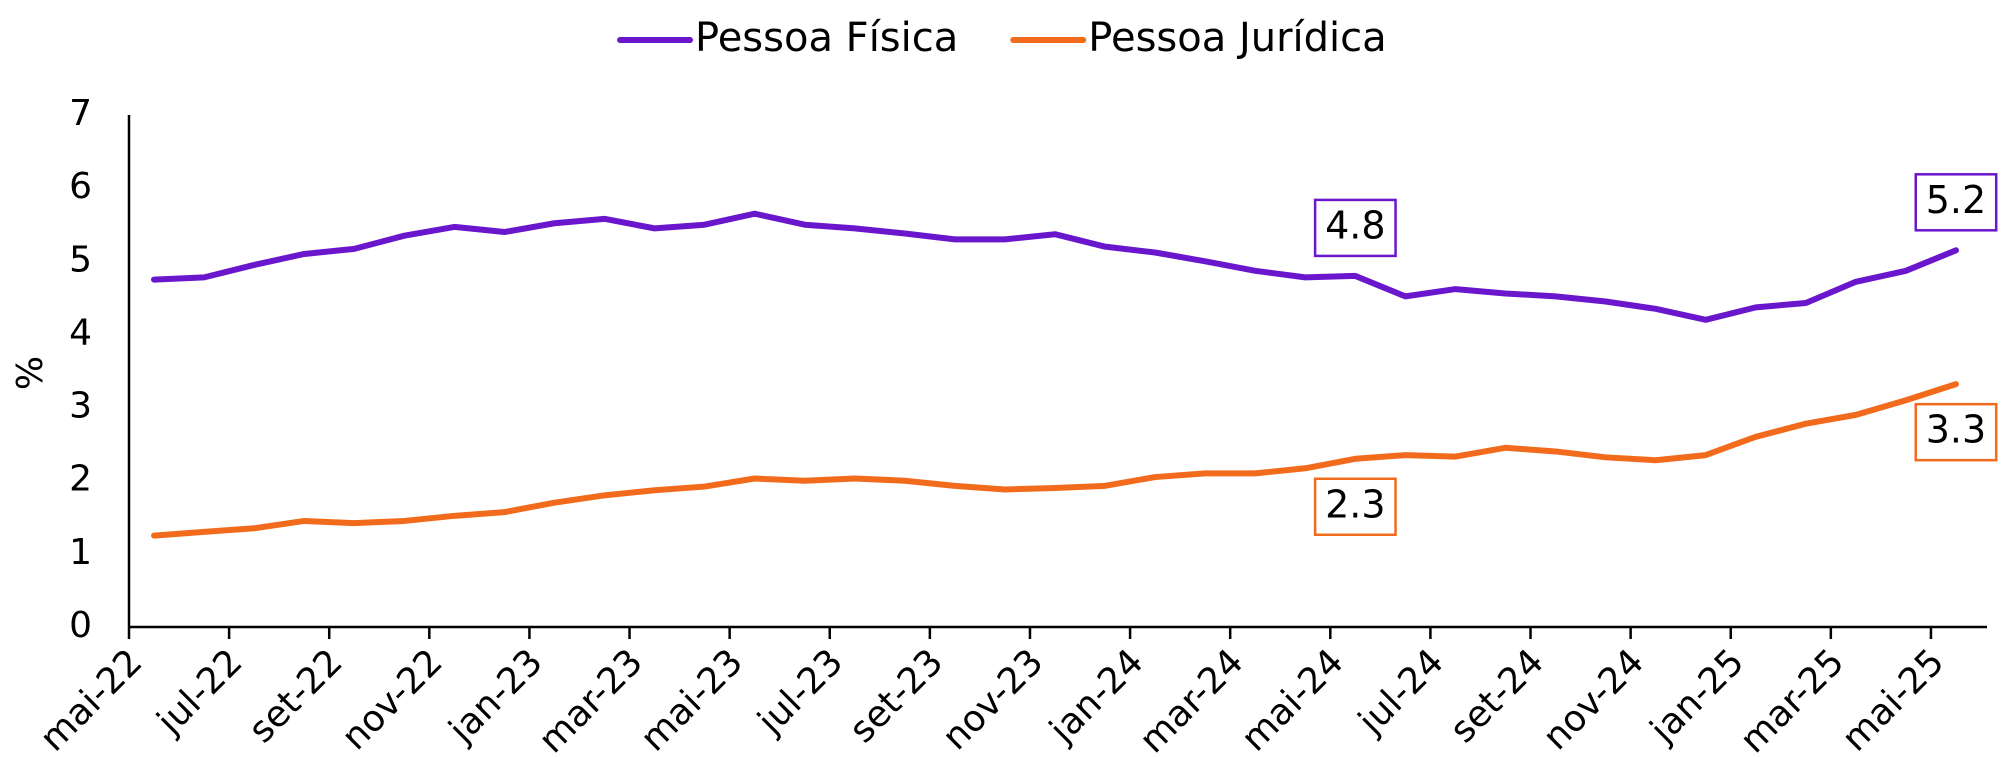  Describe the element at coordinates (591, 699) in the screenshot. I see `x-tick-label: mar-23` at that location.